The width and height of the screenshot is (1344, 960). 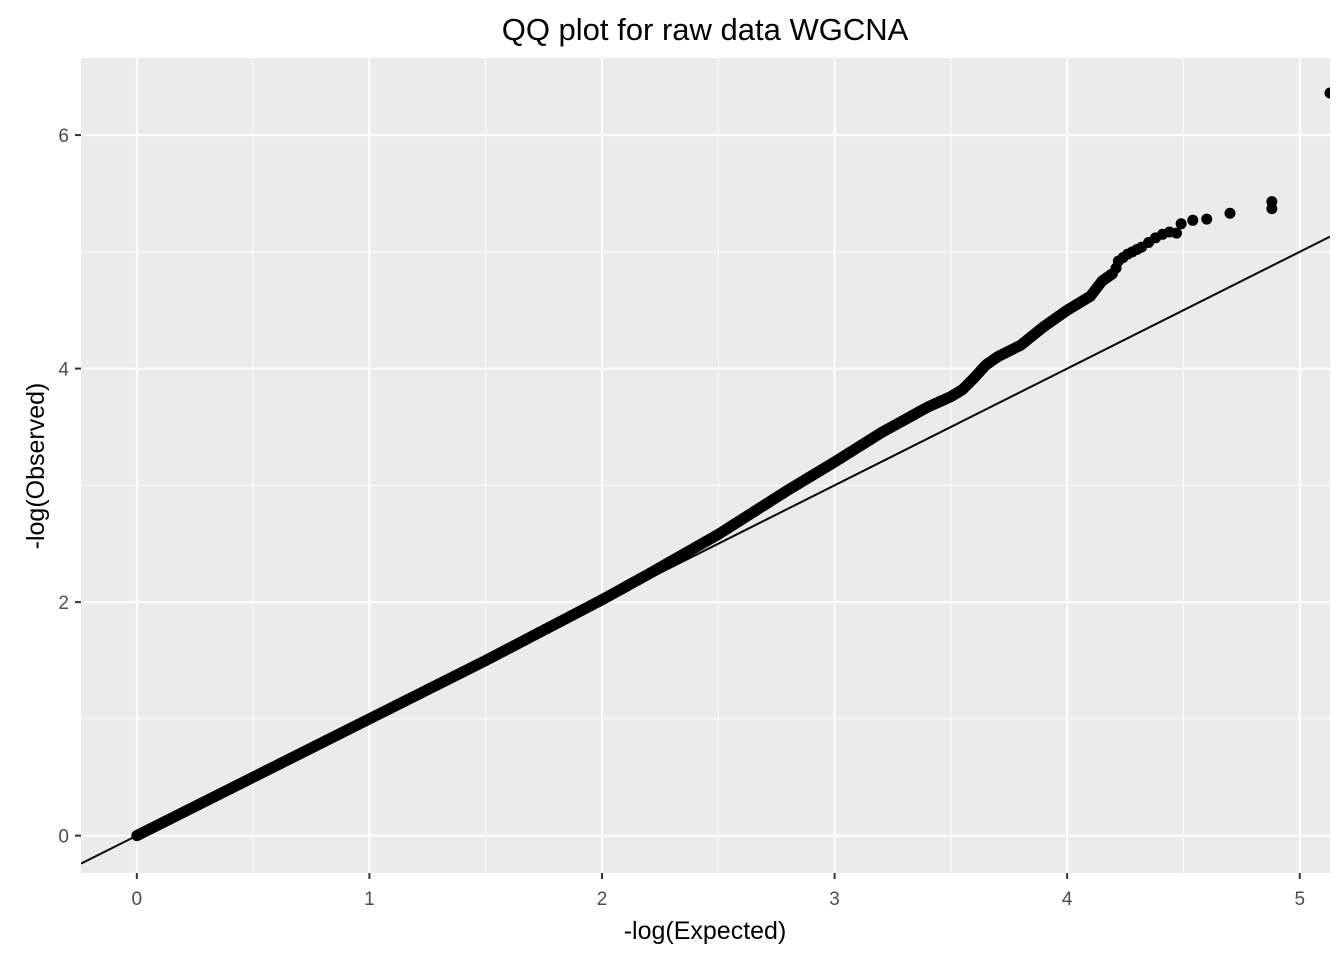 What do you see at coordinates (1067, 899) in the screenshot?
I see `x-tick-label: 4` at bounding box center [1067, 899].